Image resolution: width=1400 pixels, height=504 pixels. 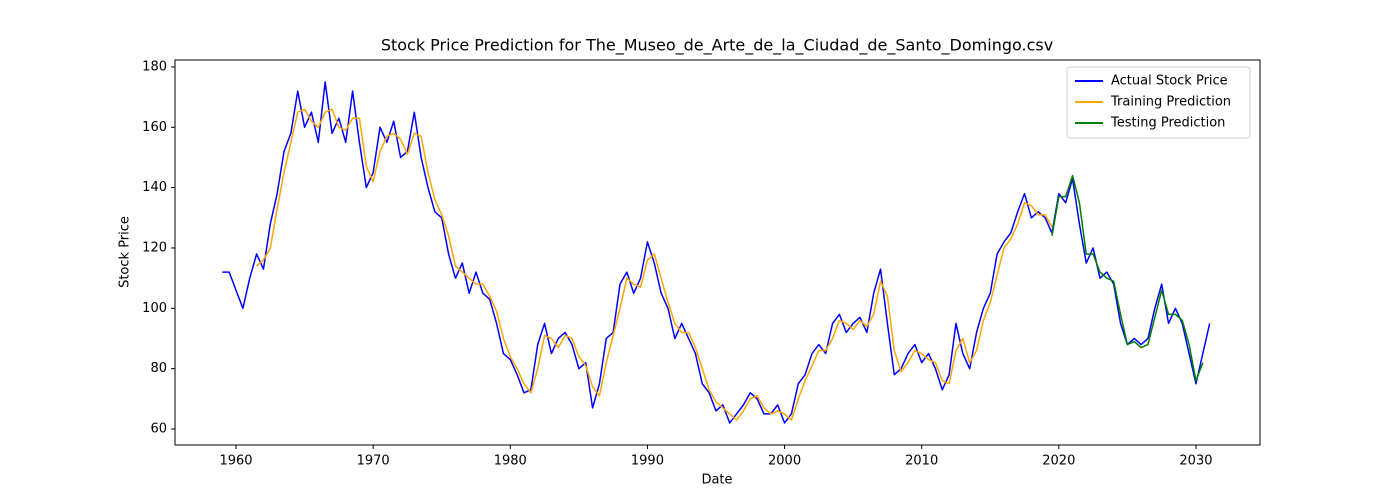 I want to click on legend-box, so click(x=1158, y=102).